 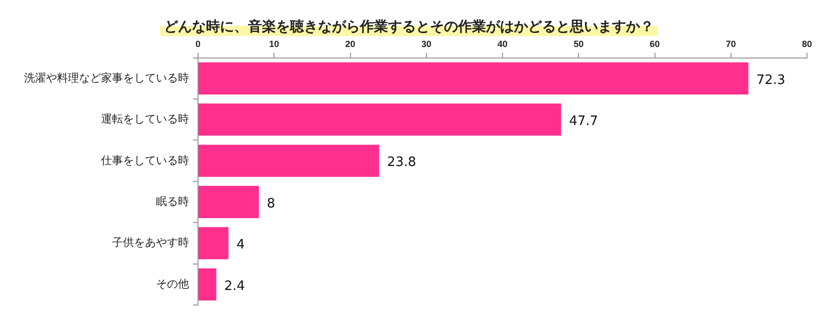 I want to click on y-tick-label: 運転をしている時, so click(x=145, y=119).